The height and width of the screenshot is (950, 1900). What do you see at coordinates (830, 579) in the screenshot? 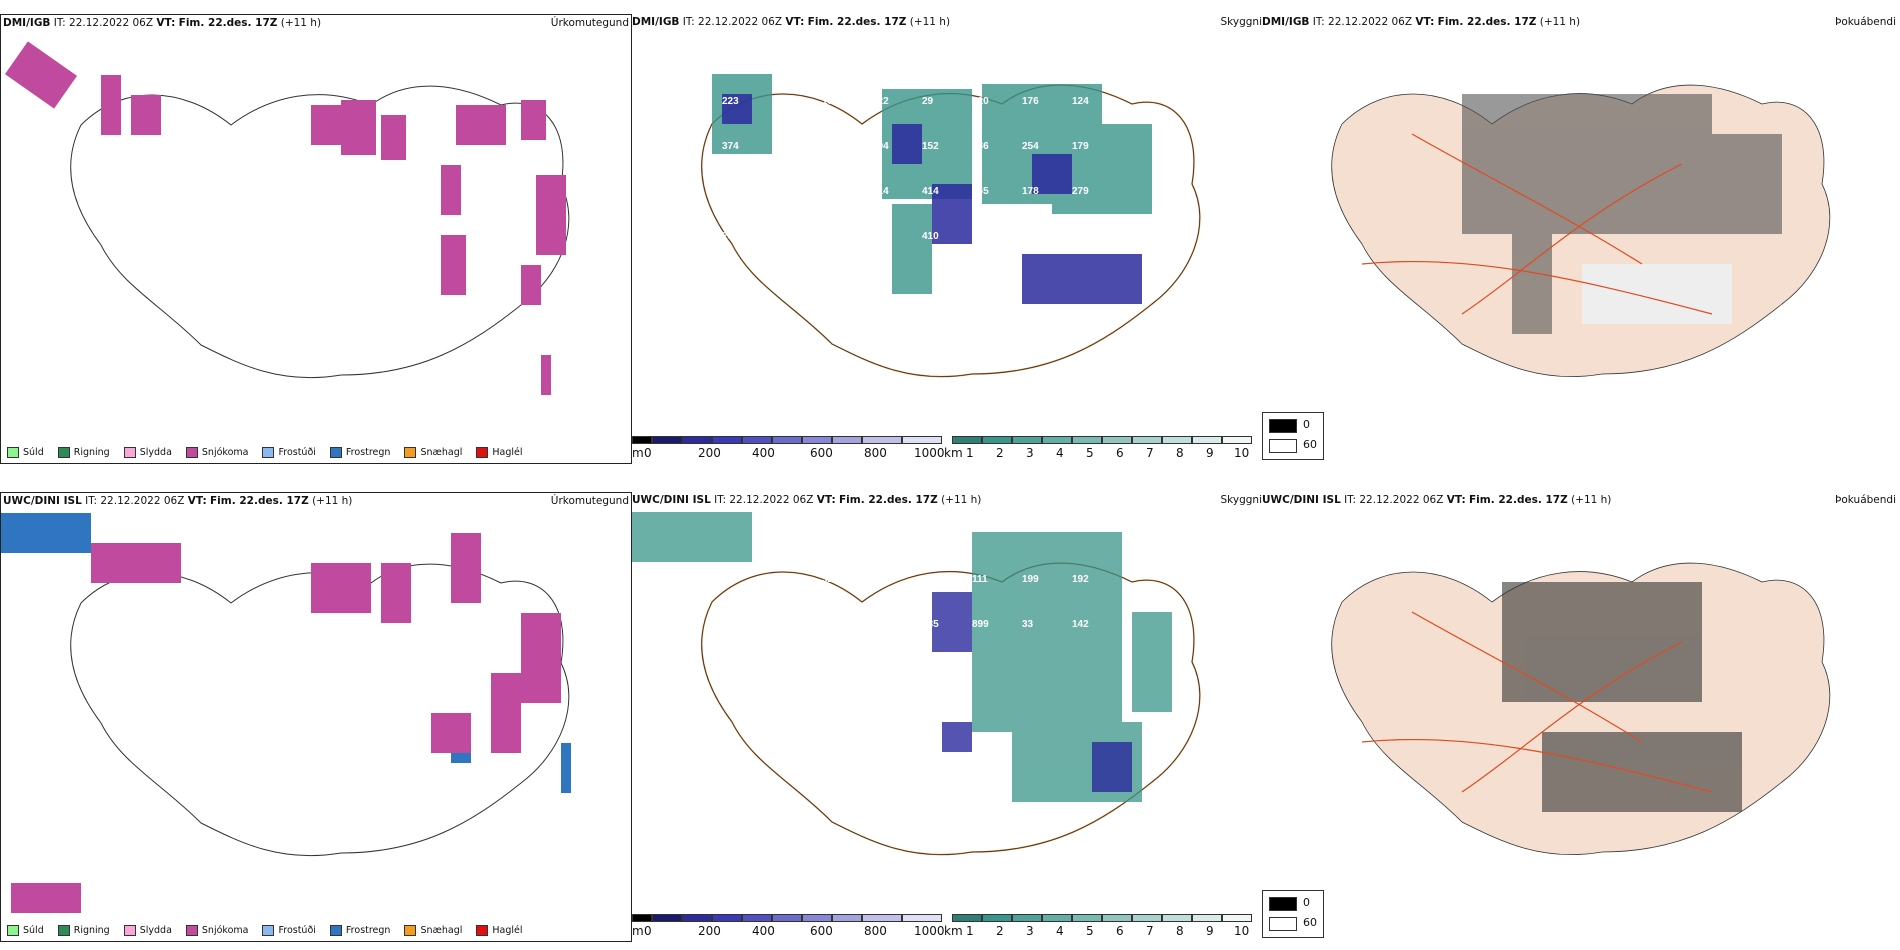
I see `cloud-base-label: 320` at bounding box center [830, 579].